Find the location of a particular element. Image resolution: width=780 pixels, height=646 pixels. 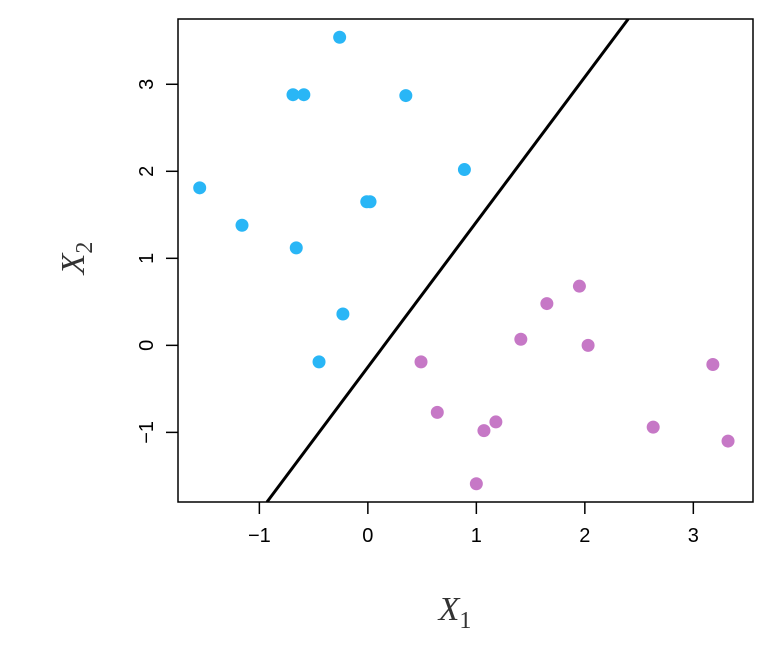

x-tick-label: −1 is located at coordinates (259, 536).